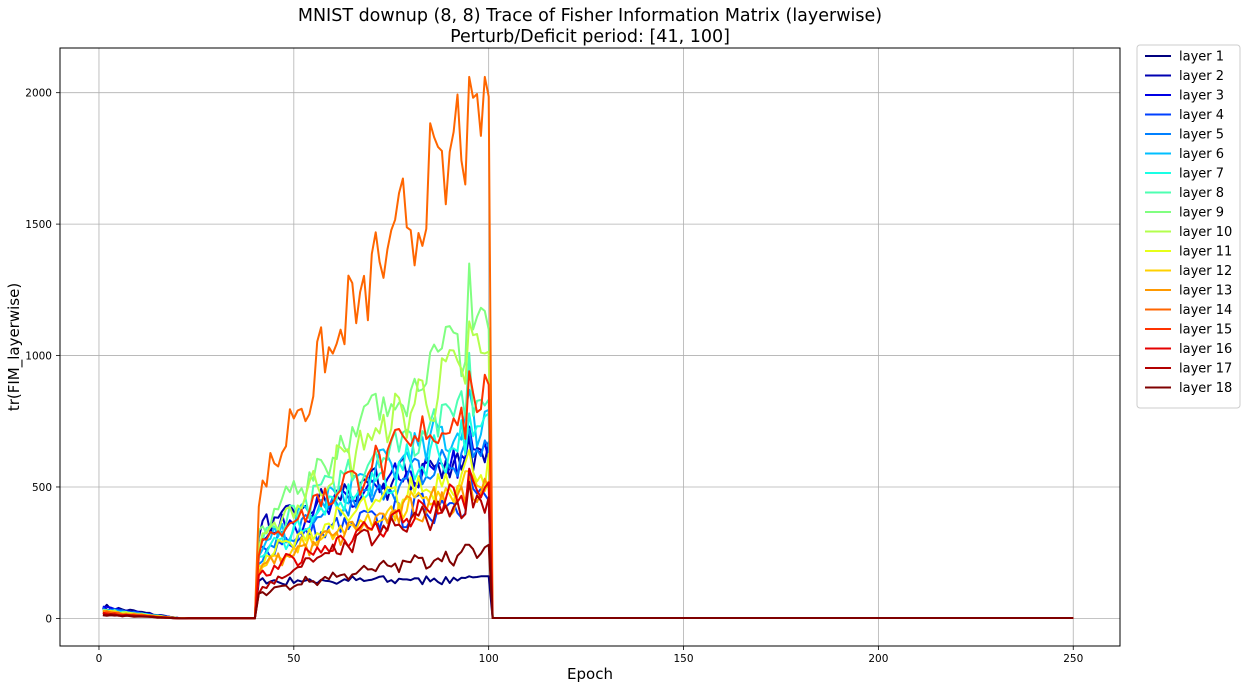 The height and width of the screenshot is (689, 1244). Describe the element at coordinates (1201, 193) in the screenshot. I see `legend-label: layer 8` at that location.